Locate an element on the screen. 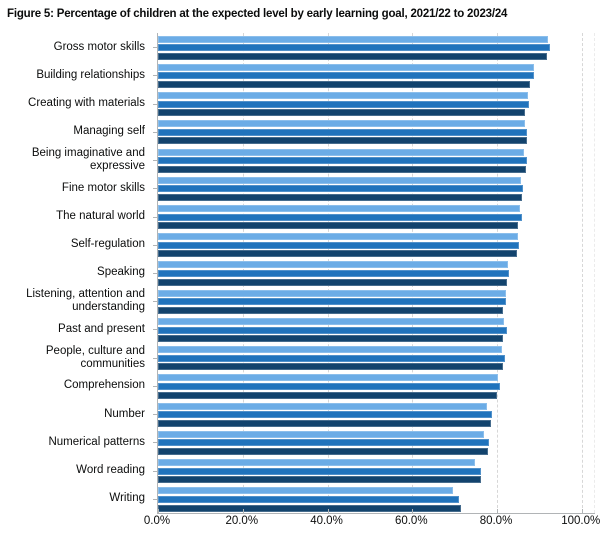 Image resolution: width=602 pixels, height=549 pixels. category-label: Fine motor skills is located at coordinates (103, 187).